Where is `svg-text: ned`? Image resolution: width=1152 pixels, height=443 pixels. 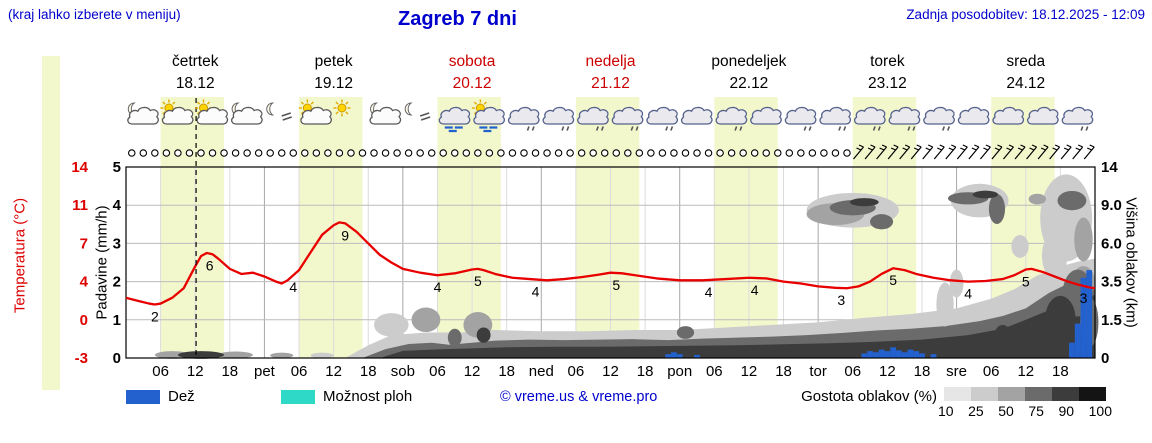 svg-text: ned is located at coordinates (541, 371).